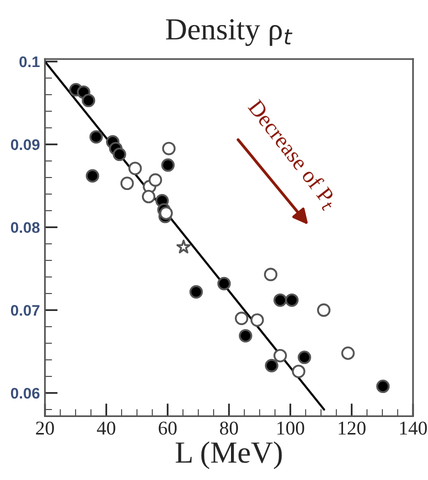 The image size is (428, 480). Describe the element at coordinates (167, 428) in the screenshot. I see `x-tick-label: 60` at that location.